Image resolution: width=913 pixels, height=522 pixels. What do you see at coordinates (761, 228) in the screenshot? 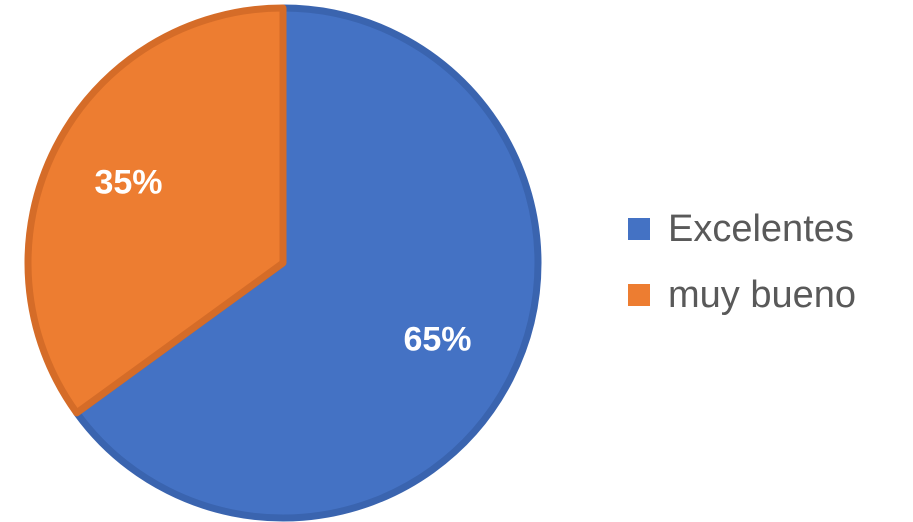
I see `legend-label-excelentes: Excelentes` at bounding box center [761, 228].